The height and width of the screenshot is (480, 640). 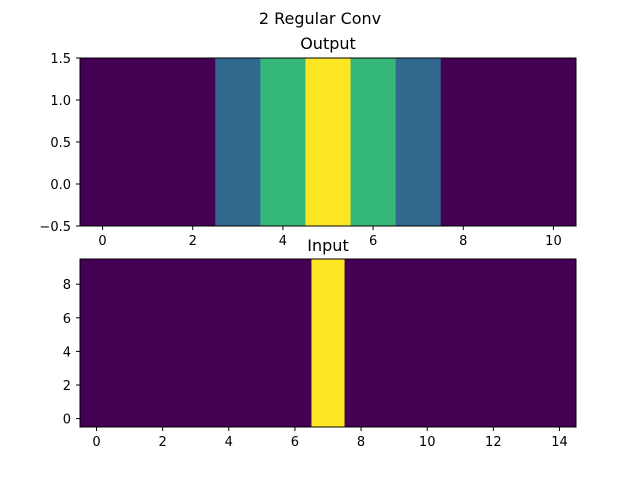 What do you see at coordinates (295, 442) in the screenshot?
I see `input-x-tick-label: 6` at bounding box center [295, 442].